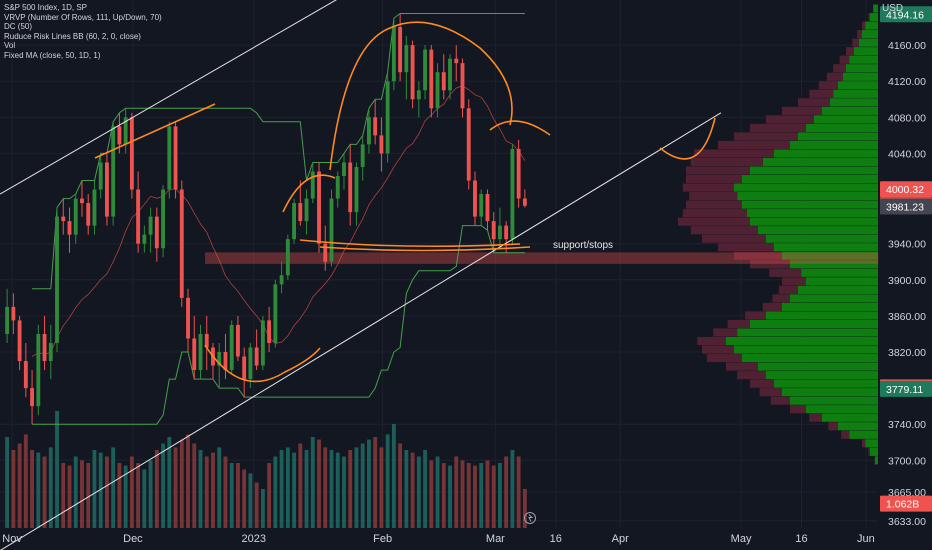  Describe the element at coordinates (893, 8) in the screenshot. I see `currency-label: USD` at that location.